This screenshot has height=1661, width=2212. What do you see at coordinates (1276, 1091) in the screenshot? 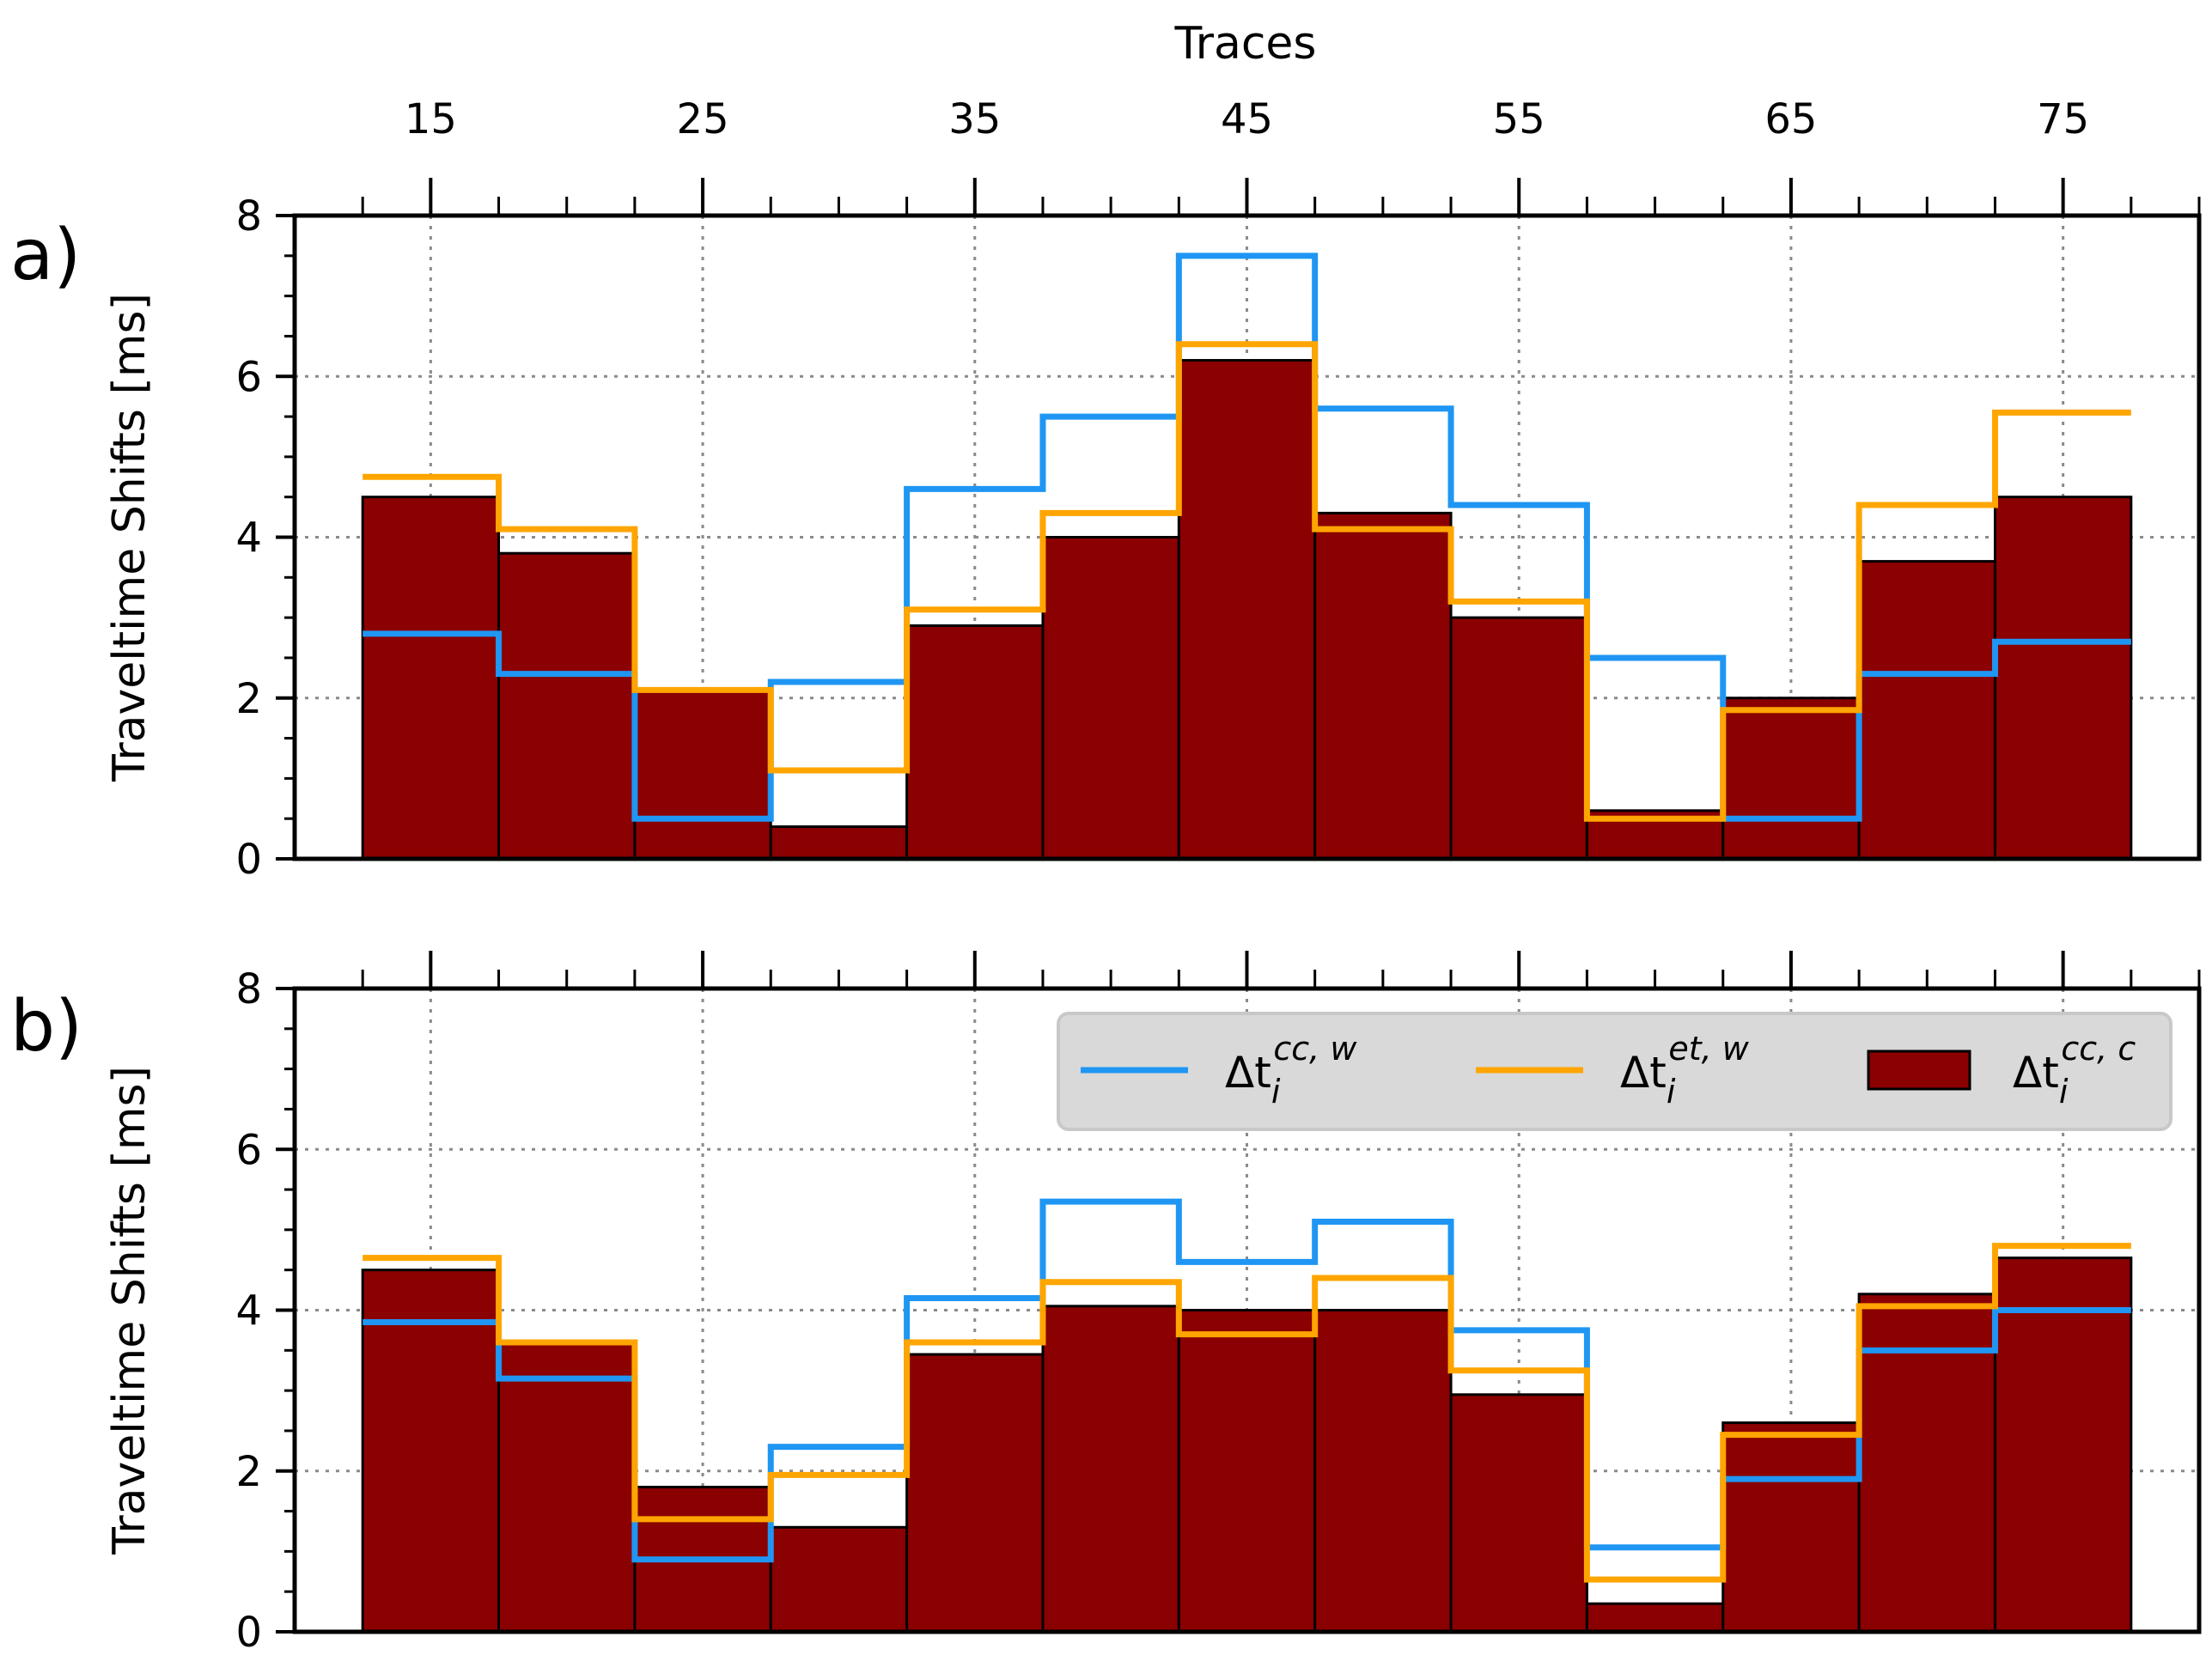
I see `legend-label-cc_w-sub: i` at bounding box center [1276, 1091].